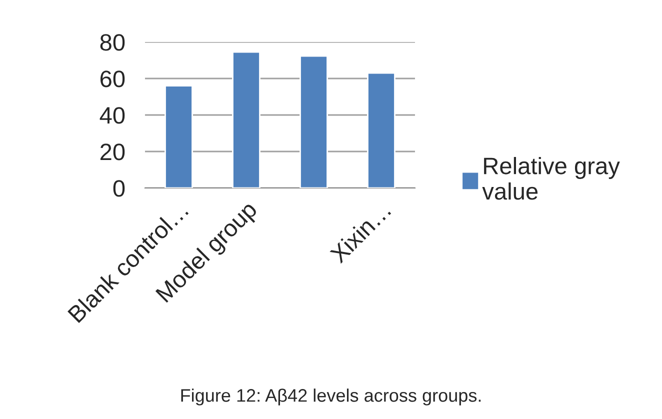 The image size is (662, 419). What do you see at coordinates (112, 79) in the screenshot?
I see `y-tick-label: 60` at bounding box center [112, 79].